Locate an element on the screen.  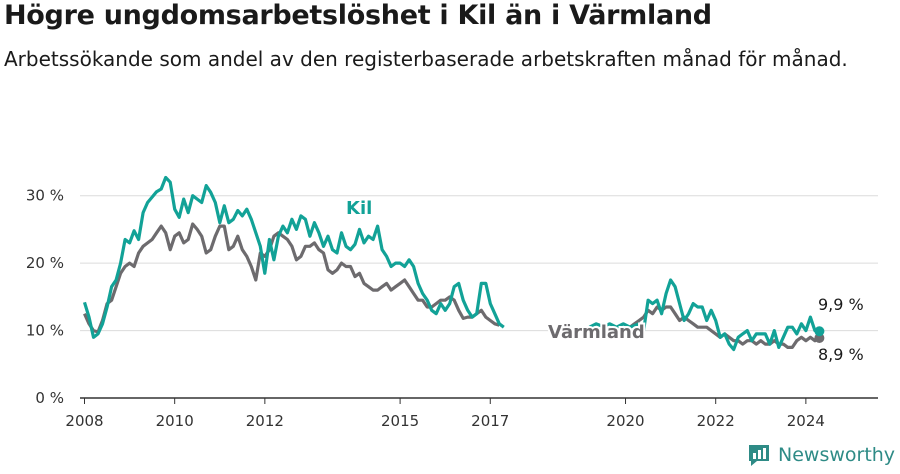
x-tick-label: 2022 is located at coordinates (716, 421).